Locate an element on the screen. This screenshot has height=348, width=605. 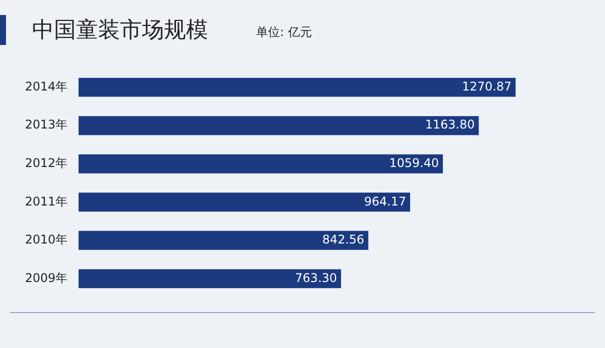
chart-title: 中国童装市场规模 is located at coordinates (120, 31).